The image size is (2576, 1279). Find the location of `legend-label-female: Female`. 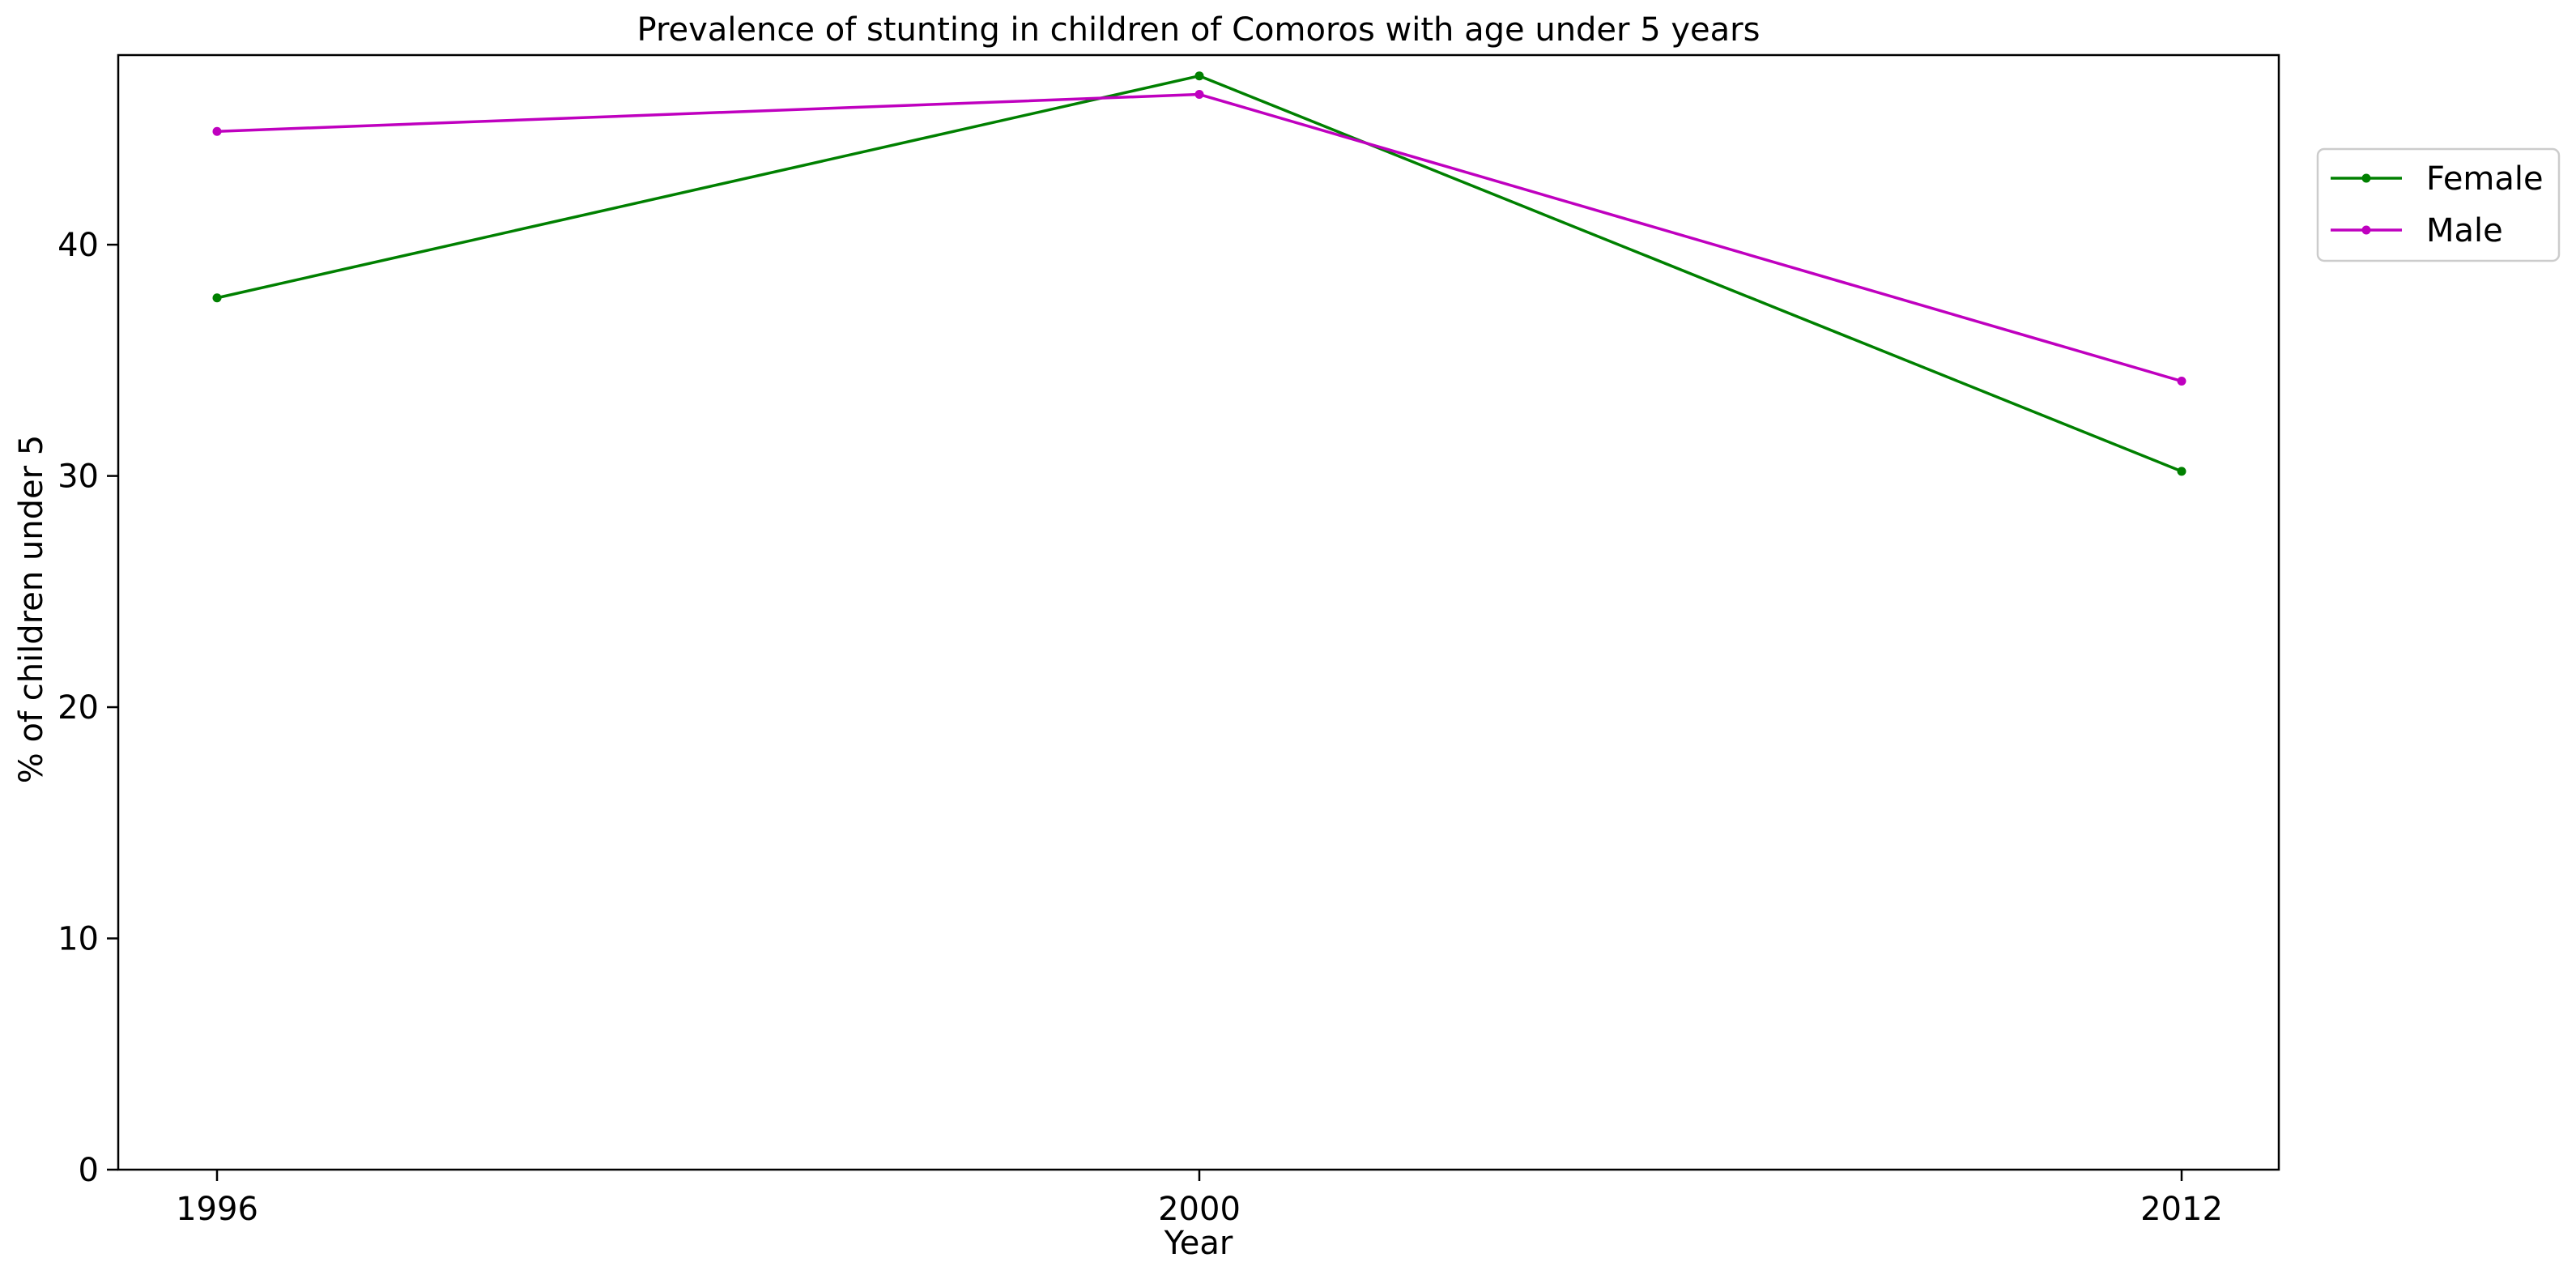

legend-label-female: Female is located at coordinates (2485, 179).